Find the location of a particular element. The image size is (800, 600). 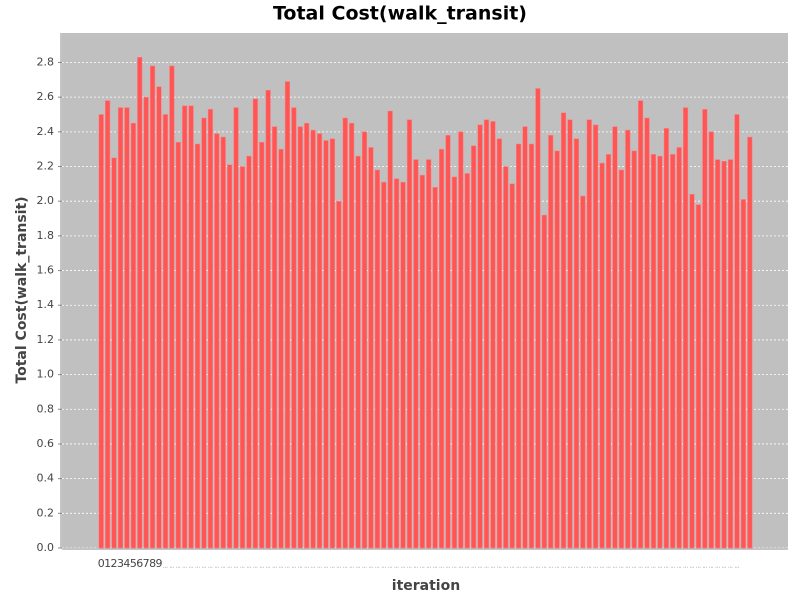

x-tick-label: 4 is located at coordinates (126, 563).